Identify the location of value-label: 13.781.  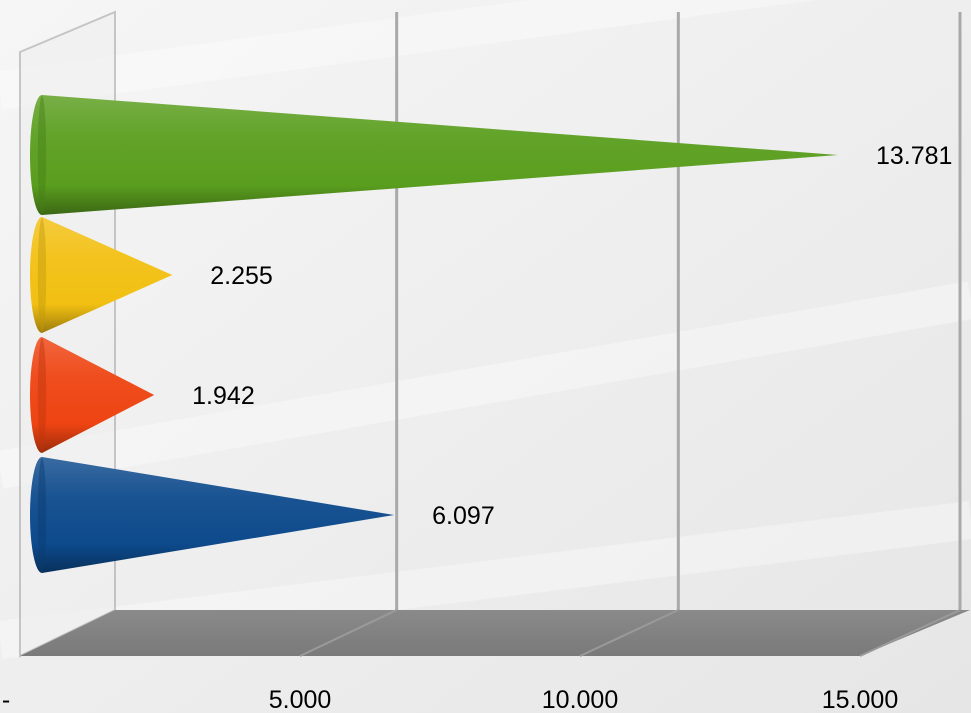
(914, 156).